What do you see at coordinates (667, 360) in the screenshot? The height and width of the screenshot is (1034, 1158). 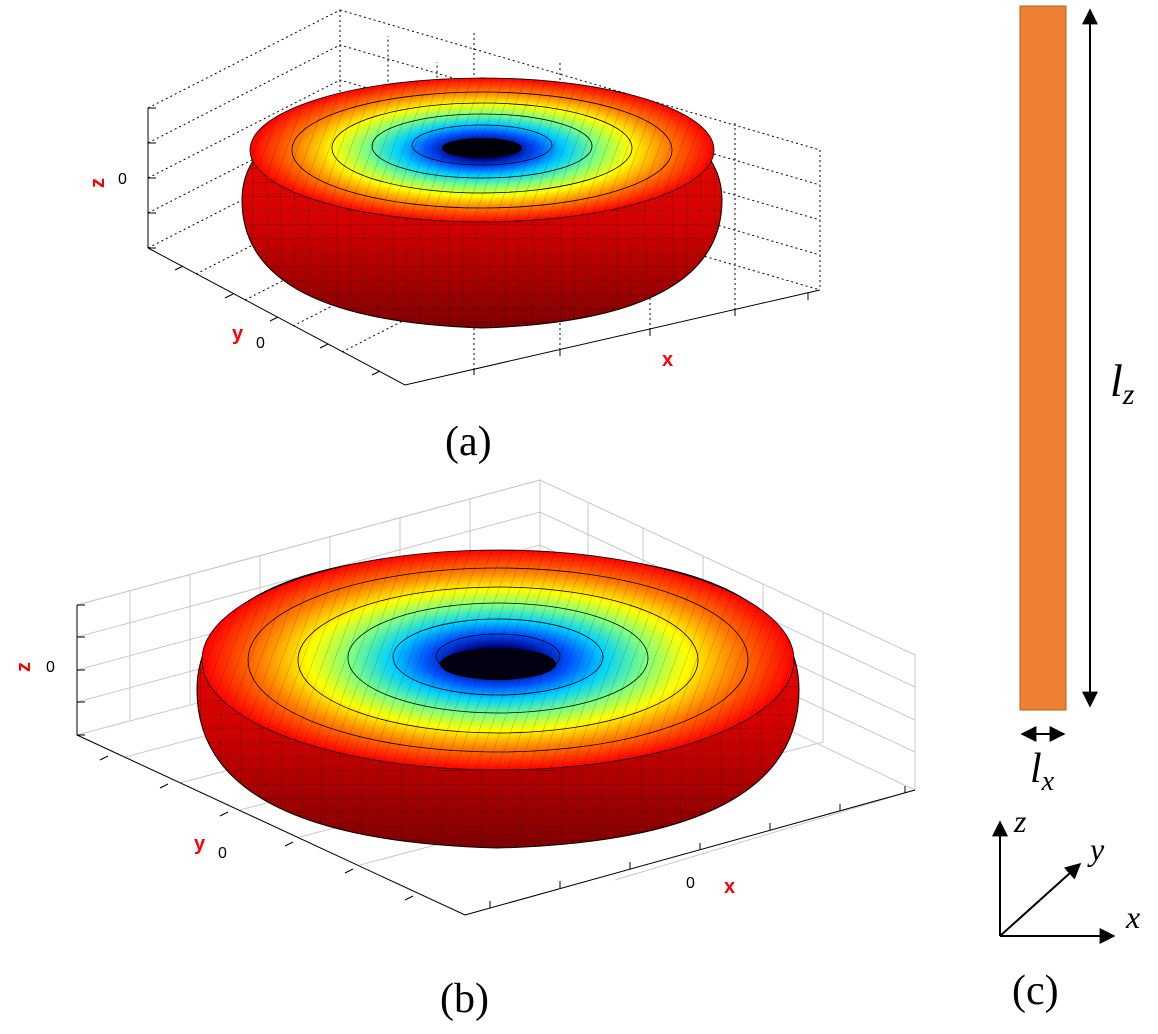 I see `panel-a-x-label: x` at bounding box center [667, 360].